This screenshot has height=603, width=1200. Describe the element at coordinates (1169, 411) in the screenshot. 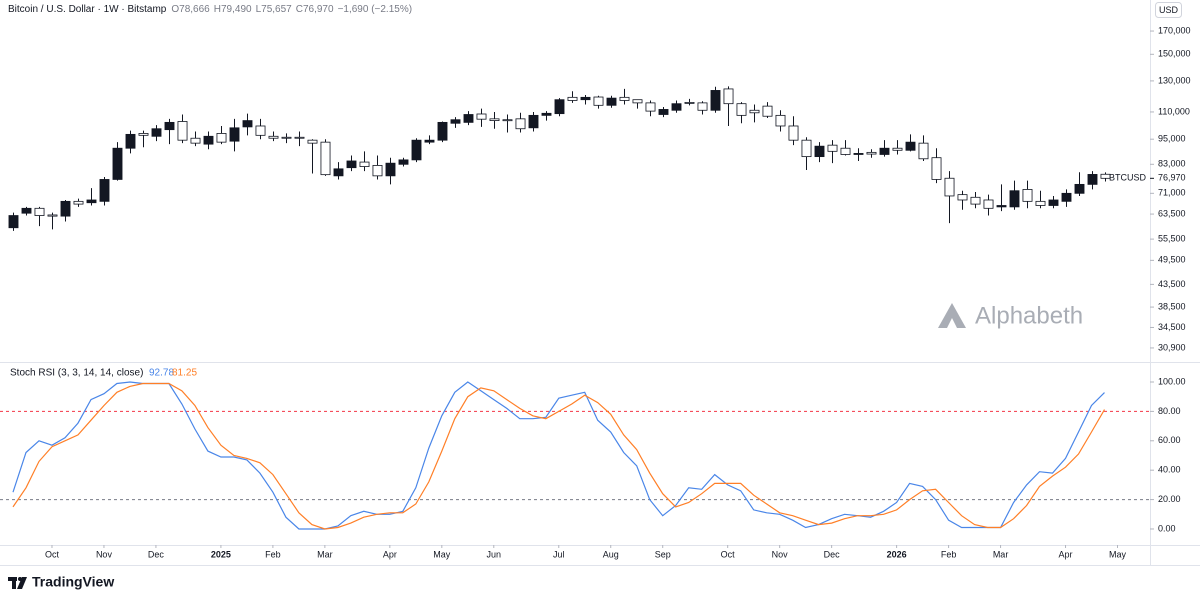

I see `y-tick-label: 80.00` at that location.